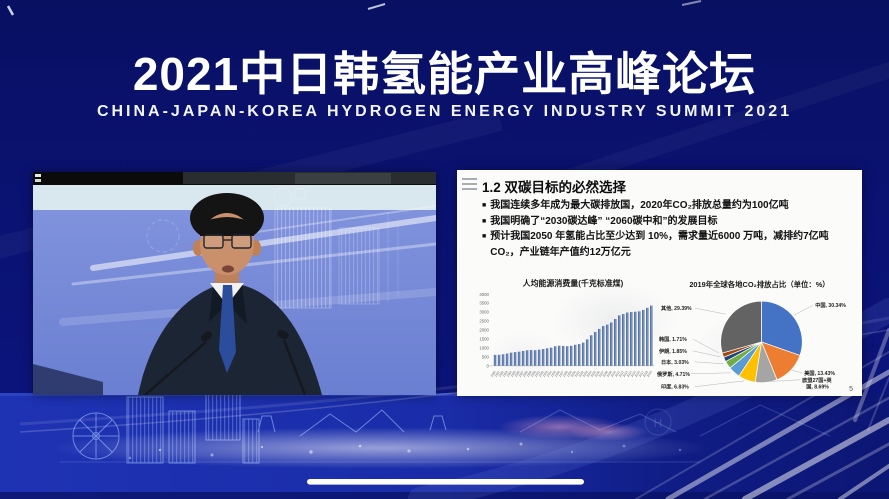 The height and width of the screenshot is (499, 889). What do you see at coordinates (585, 374) in the screenshot?
I see `svg-text: 2003` at bounding box center [585, 374].